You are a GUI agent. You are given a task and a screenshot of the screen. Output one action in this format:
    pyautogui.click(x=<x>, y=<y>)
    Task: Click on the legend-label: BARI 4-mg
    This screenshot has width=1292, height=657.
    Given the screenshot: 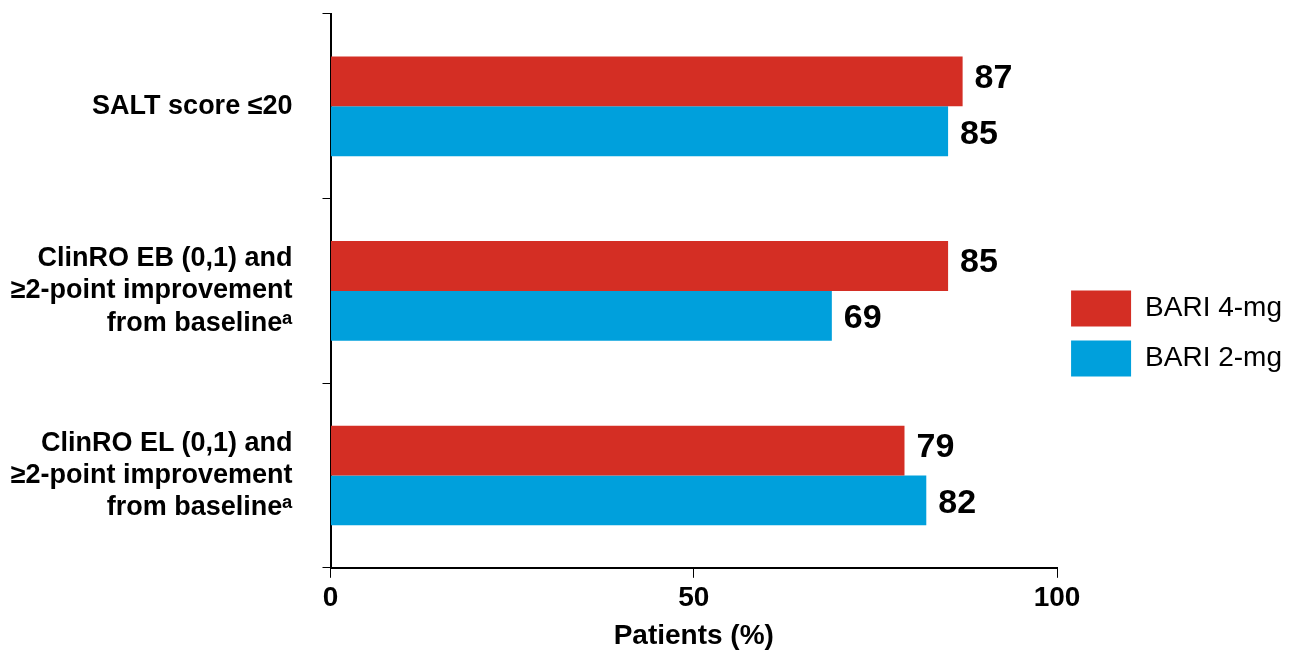 What is the action you would take?
    pyautogui.click(x=1214, y=307)
    